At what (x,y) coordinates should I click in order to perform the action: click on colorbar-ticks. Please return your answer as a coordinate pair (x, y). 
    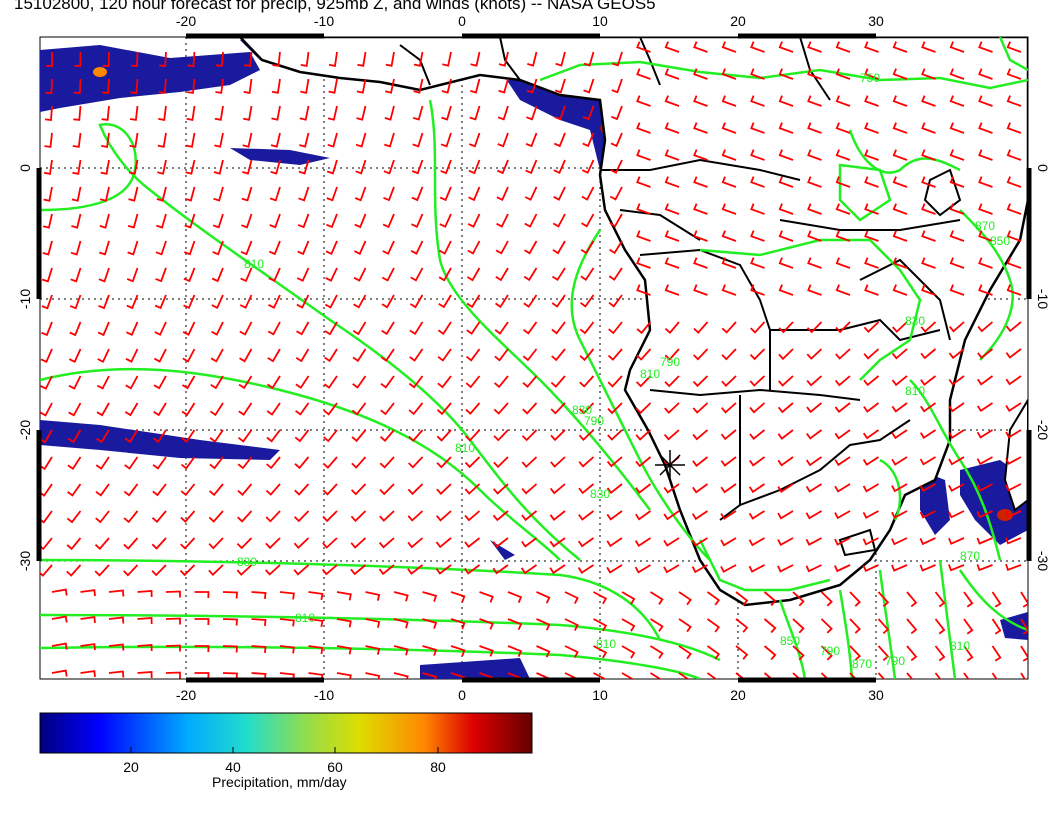
    Looking at the image, I should click on (284, 750).